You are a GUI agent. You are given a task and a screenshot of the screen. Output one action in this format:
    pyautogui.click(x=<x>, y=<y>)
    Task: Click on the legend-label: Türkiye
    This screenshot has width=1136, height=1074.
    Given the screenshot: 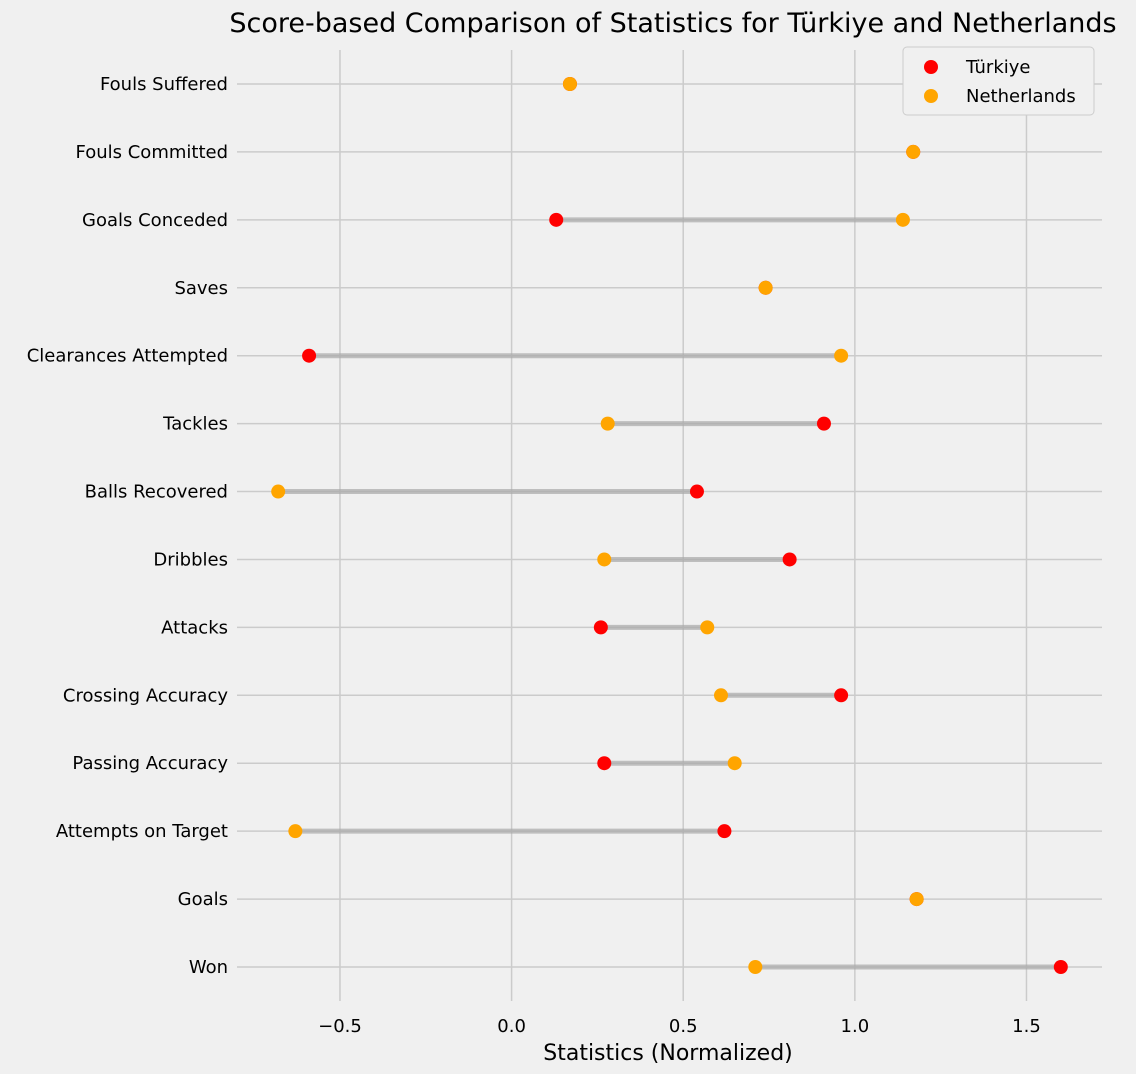 What is the action you would take?
    pyautogui.click(x=998, y=67)
    